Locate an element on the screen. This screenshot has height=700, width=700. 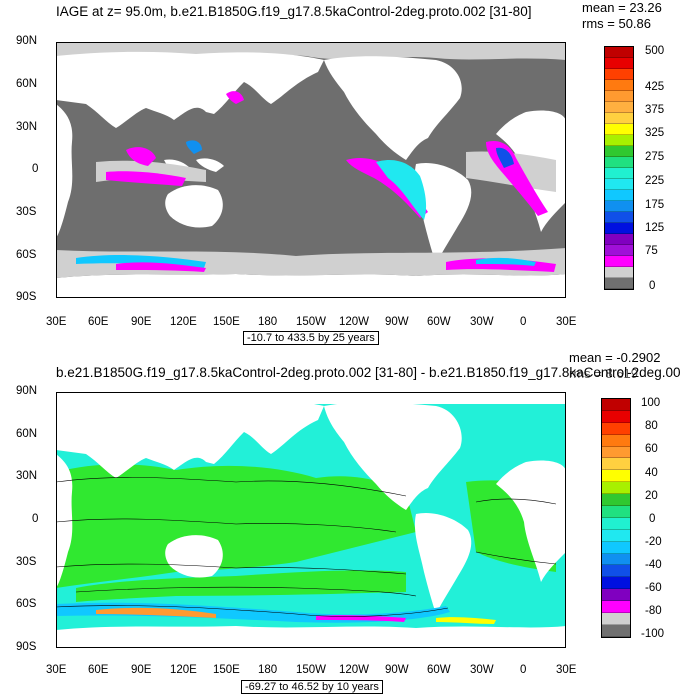
p1-lat-label: 0 is located at coordinates (35, 169).